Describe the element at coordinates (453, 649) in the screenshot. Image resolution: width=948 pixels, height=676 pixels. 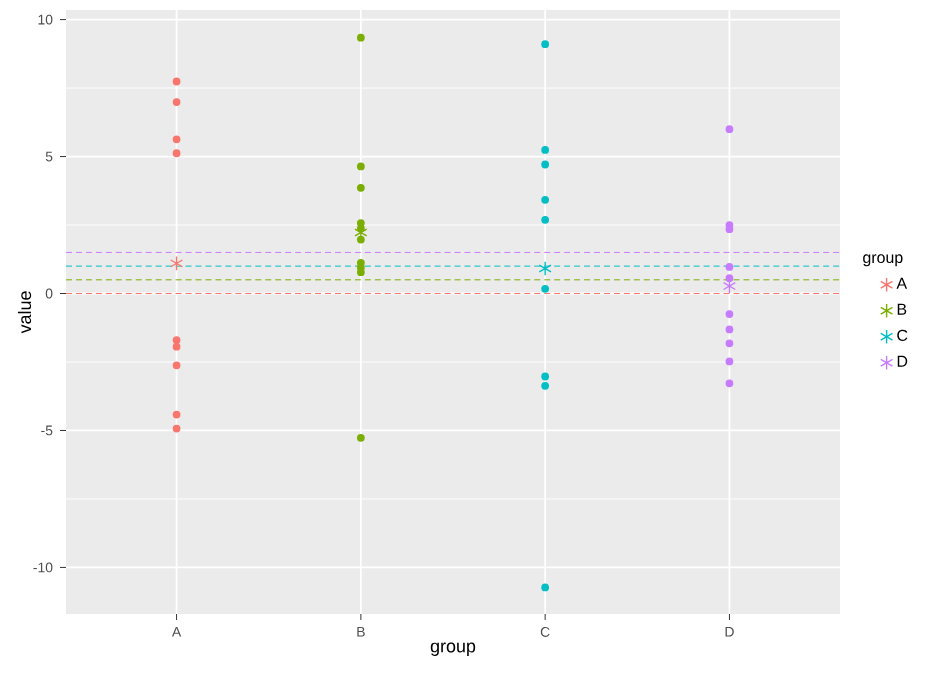
I see `x-axis-title: group` at that location.